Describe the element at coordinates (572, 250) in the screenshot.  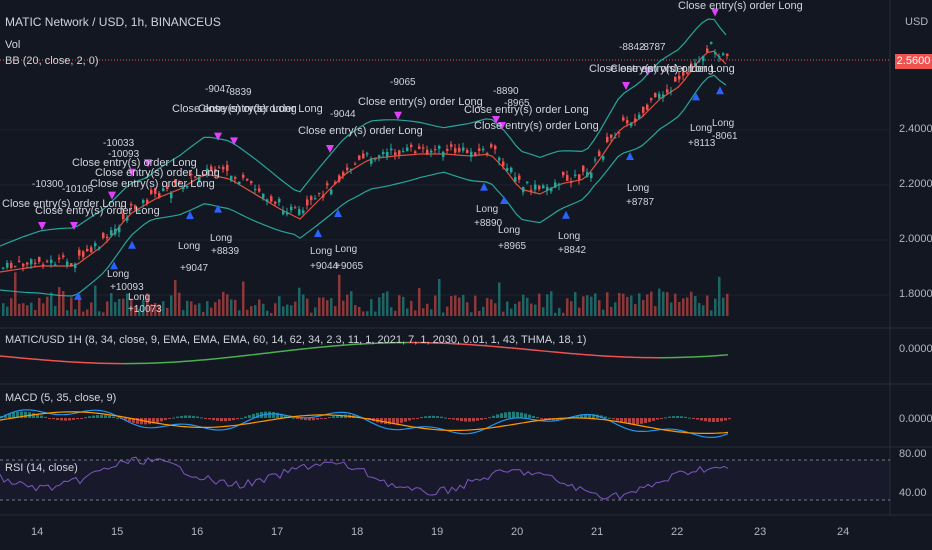
I see `trade-profit-label: +8842` at that location.